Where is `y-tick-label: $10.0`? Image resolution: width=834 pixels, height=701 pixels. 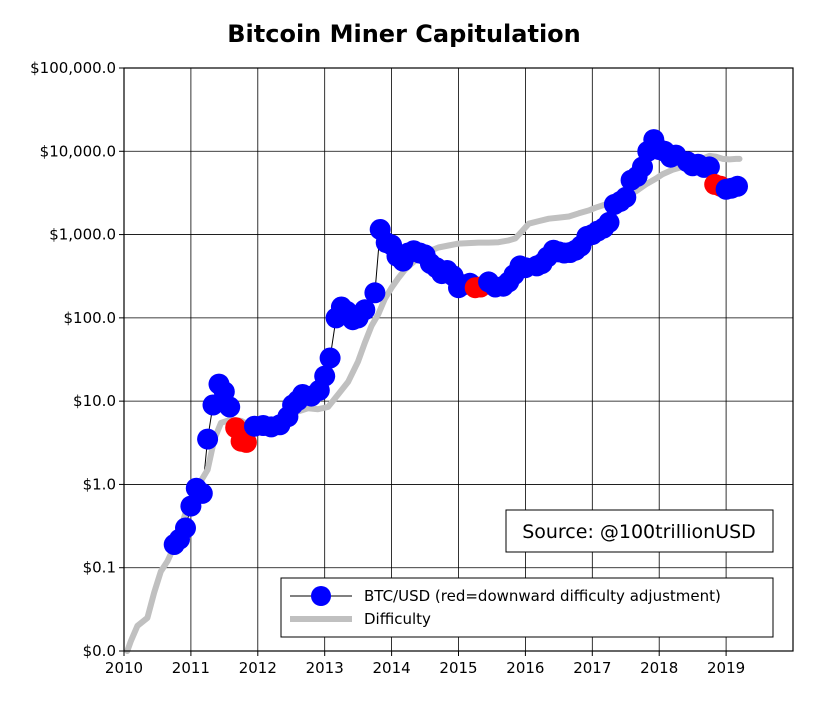 y-tick-label: $10.0 is located at coordinates (94, 401).